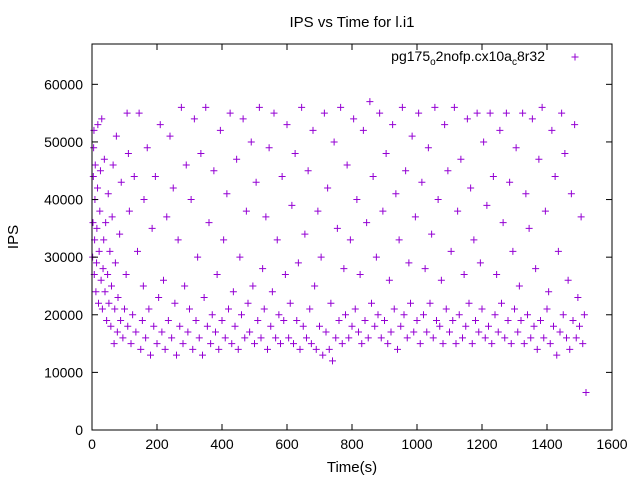 The width and height of the screenshot is (640, 480). Describe the element at coordinates (468, 58) in the screenshot. I see `legend-label: pg175o2nofp.cx10ac8r32` at that location.